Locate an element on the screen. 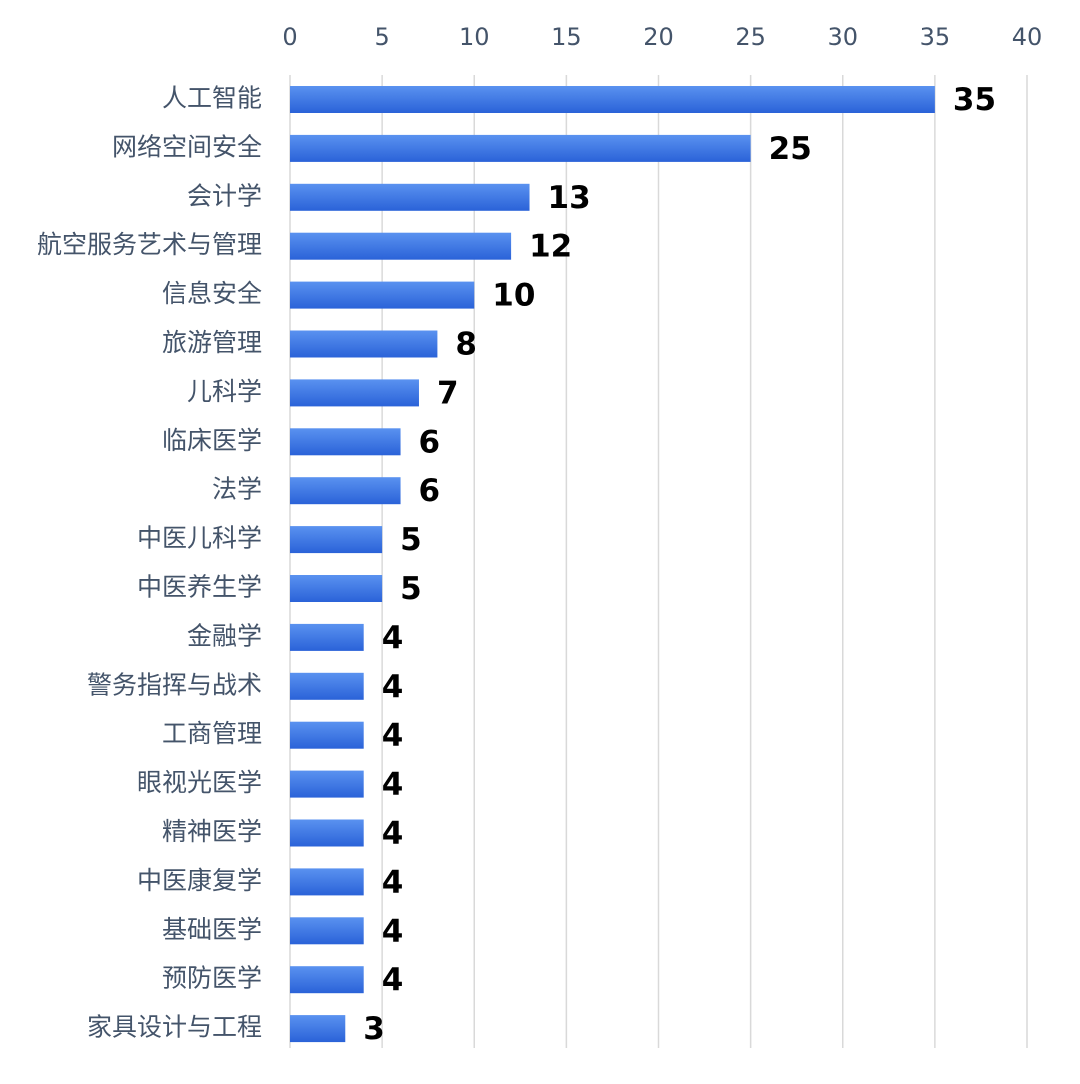  category-label: 法学 is located at coordinates (237, 489).